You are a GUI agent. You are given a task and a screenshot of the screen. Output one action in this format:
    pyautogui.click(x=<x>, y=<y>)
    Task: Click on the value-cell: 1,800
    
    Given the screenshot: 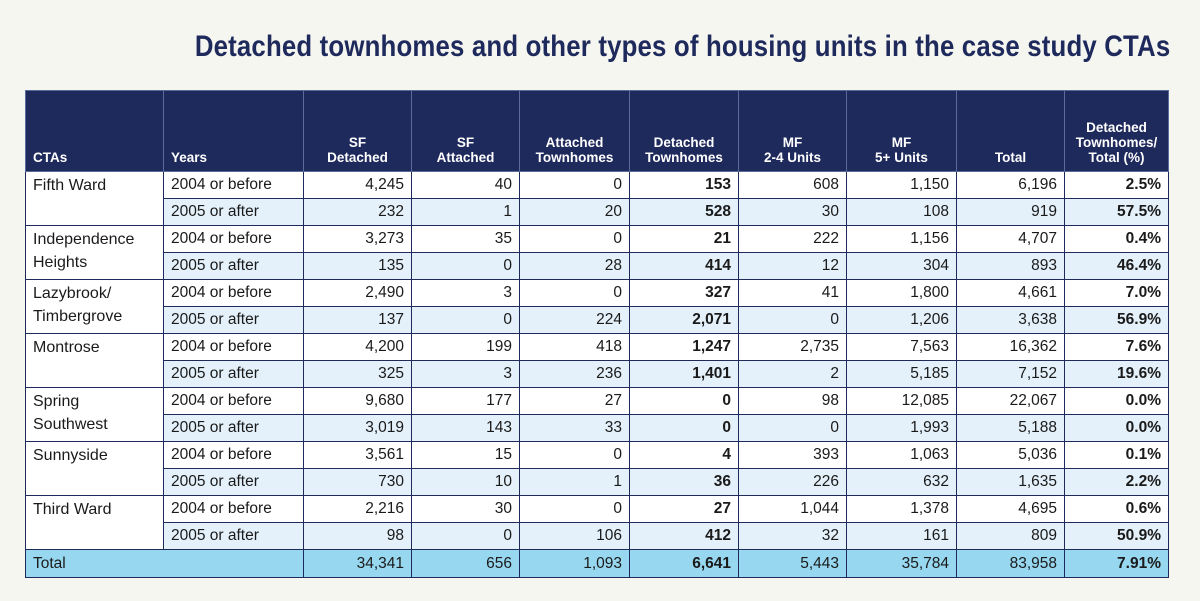 What is the action you would take?
    pyautogui.click(x=901, y=293)
    